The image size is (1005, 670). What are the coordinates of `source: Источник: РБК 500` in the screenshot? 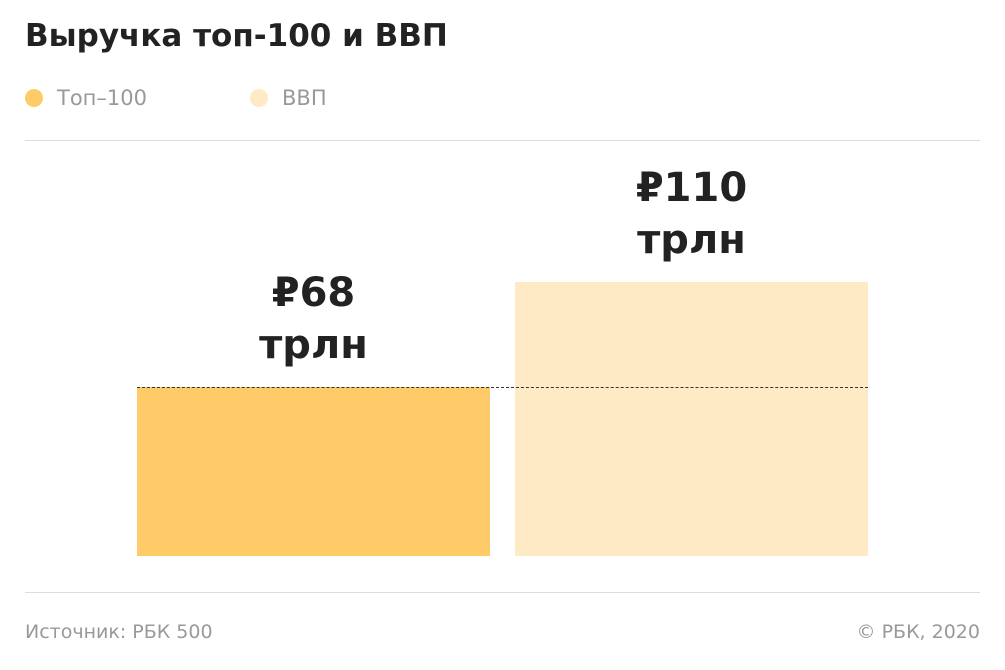 It's located at (119, 632).